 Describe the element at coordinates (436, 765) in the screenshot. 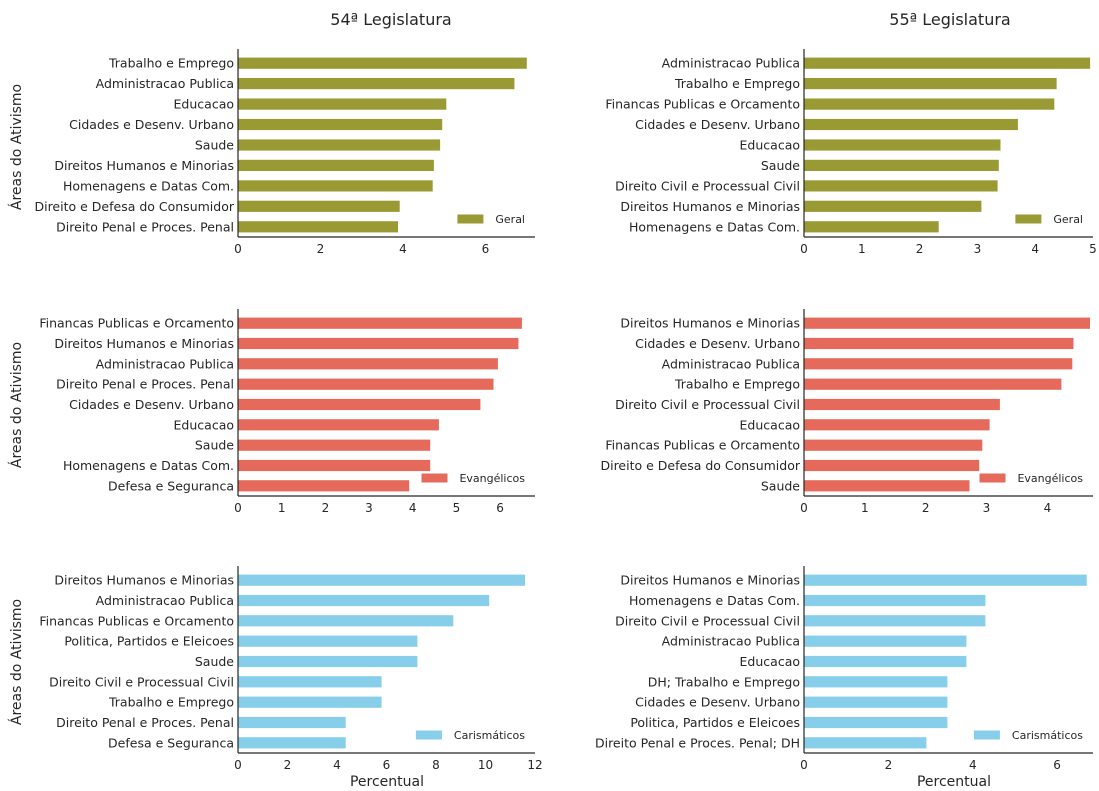

I see `x-tick-label: 8` at that location.